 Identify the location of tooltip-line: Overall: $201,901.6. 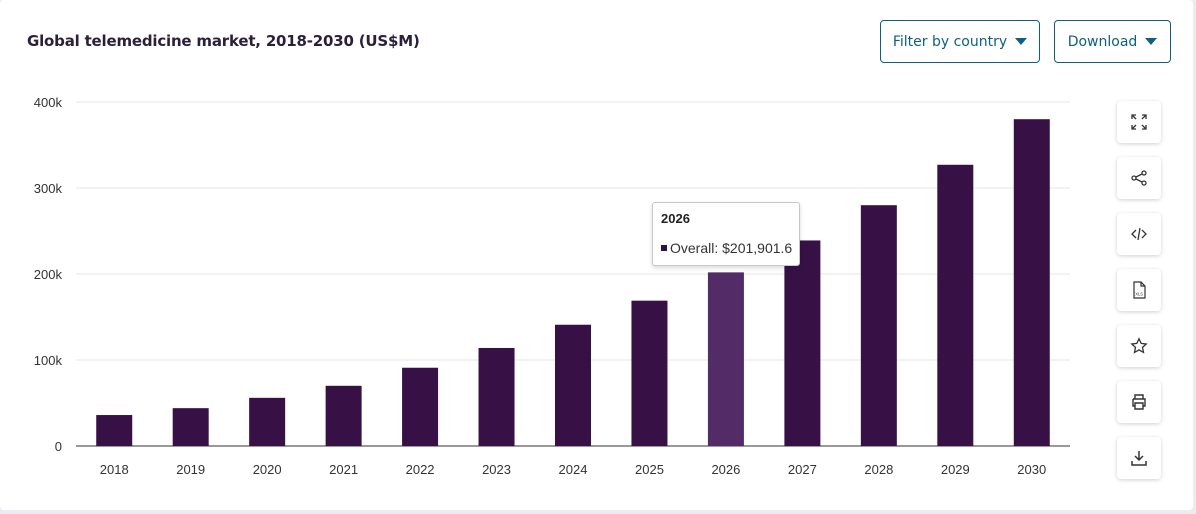
(730, 248).